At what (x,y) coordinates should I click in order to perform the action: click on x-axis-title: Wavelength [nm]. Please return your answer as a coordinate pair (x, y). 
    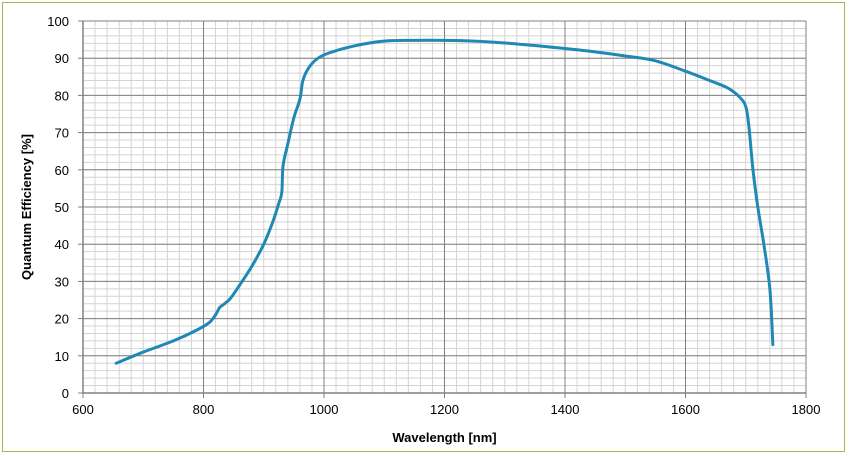
    Looking at the image, I should click on (444, 437).